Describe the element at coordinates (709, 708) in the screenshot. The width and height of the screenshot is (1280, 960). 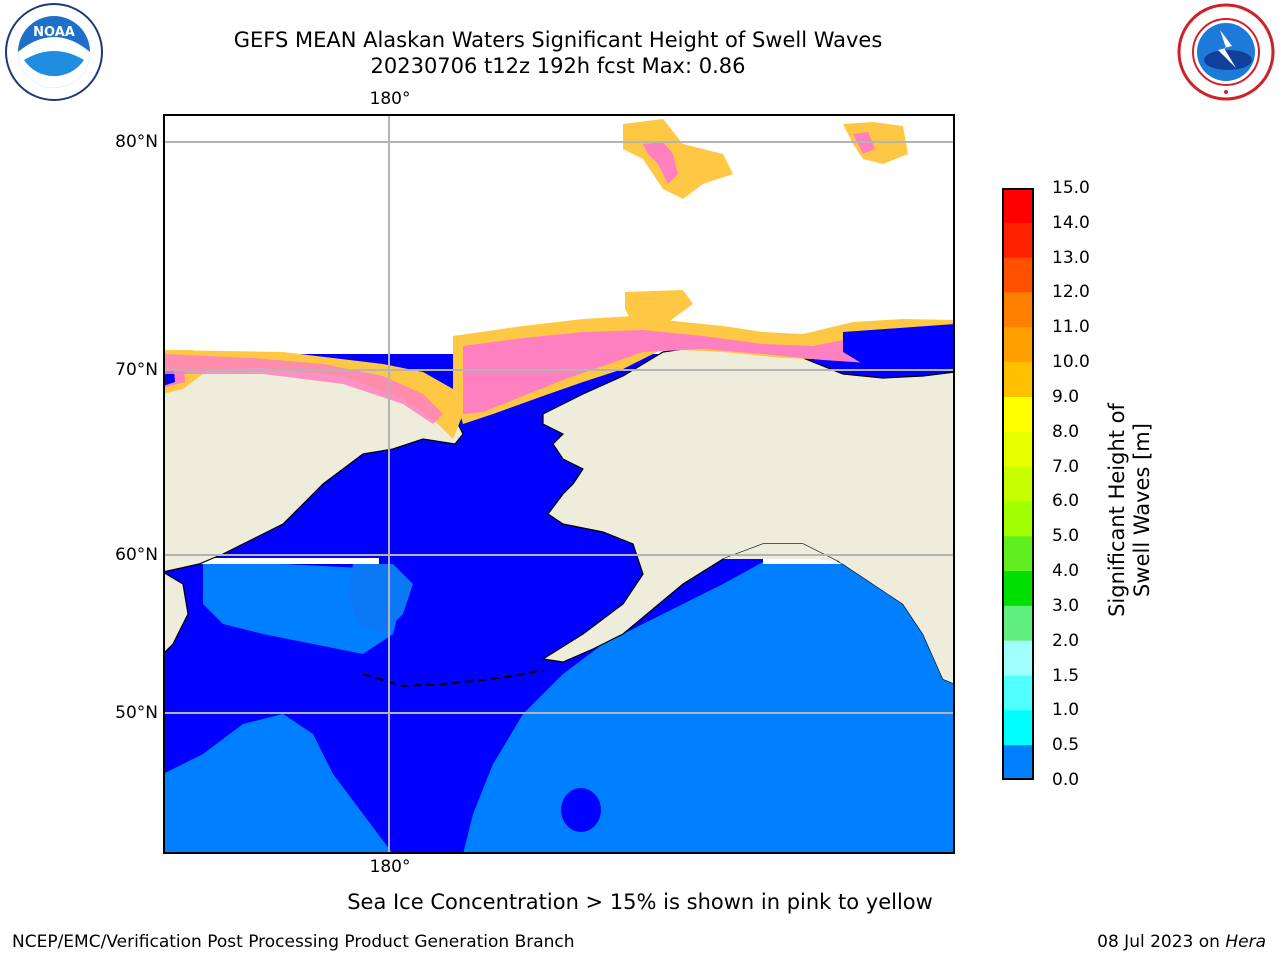
I see `ocean-mid-swell-region` at that location.